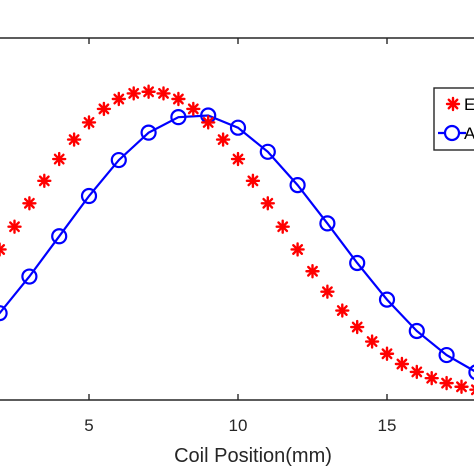 The height and width of the screenshot is (474, 474). I want to click on x-axis-title: Coil Position(mm), so click(253, 456).